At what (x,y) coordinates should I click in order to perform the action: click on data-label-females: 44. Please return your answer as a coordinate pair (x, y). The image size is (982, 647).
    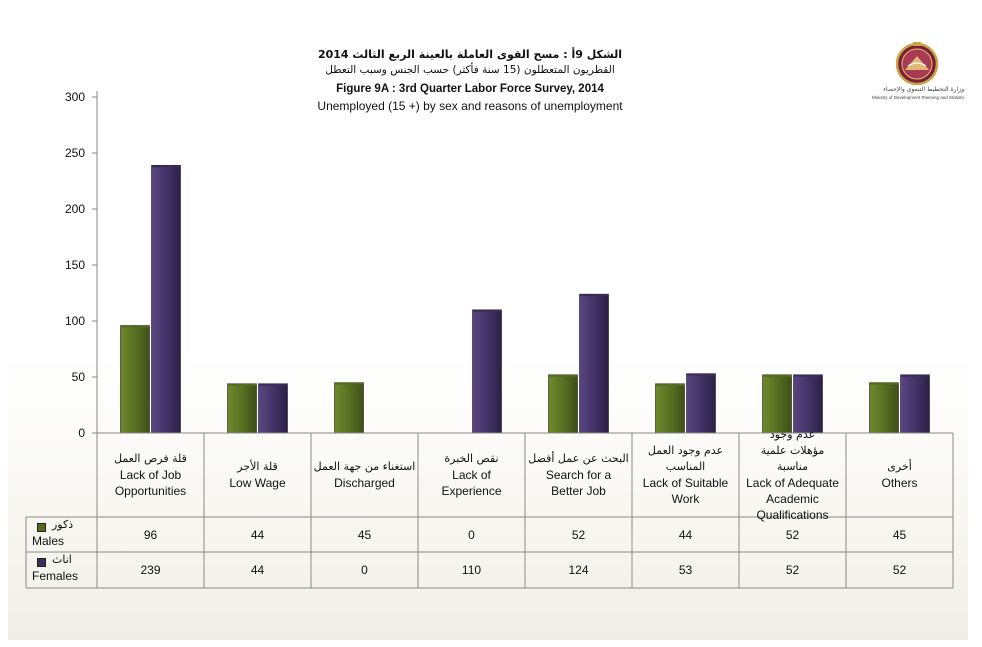
    Looking at the image, I should click on (257, 570).